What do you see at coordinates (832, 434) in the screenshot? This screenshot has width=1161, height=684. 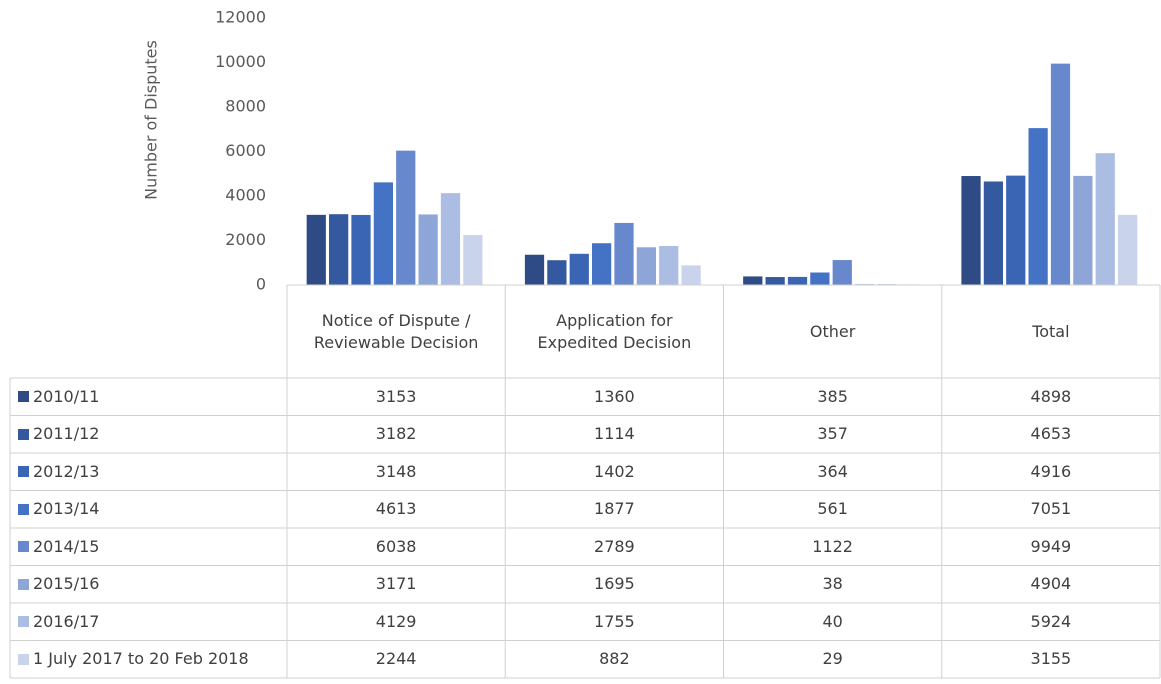 I see `table-value: 357` at bounding box center [832, 434].